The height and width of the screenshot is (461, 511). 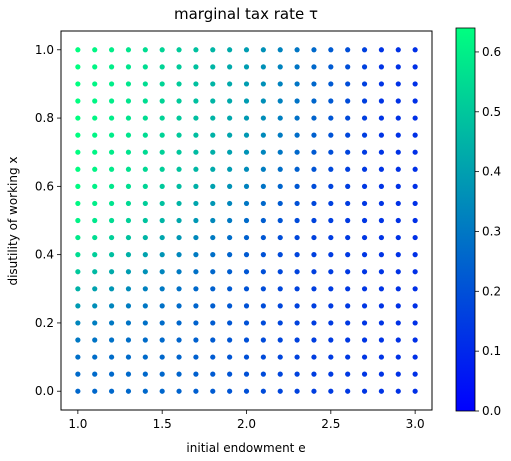 What do you see at coordinates (44, 186) in the screenshot?
I see `y-tick-label: 0.6` at bounding box center [44, 186].